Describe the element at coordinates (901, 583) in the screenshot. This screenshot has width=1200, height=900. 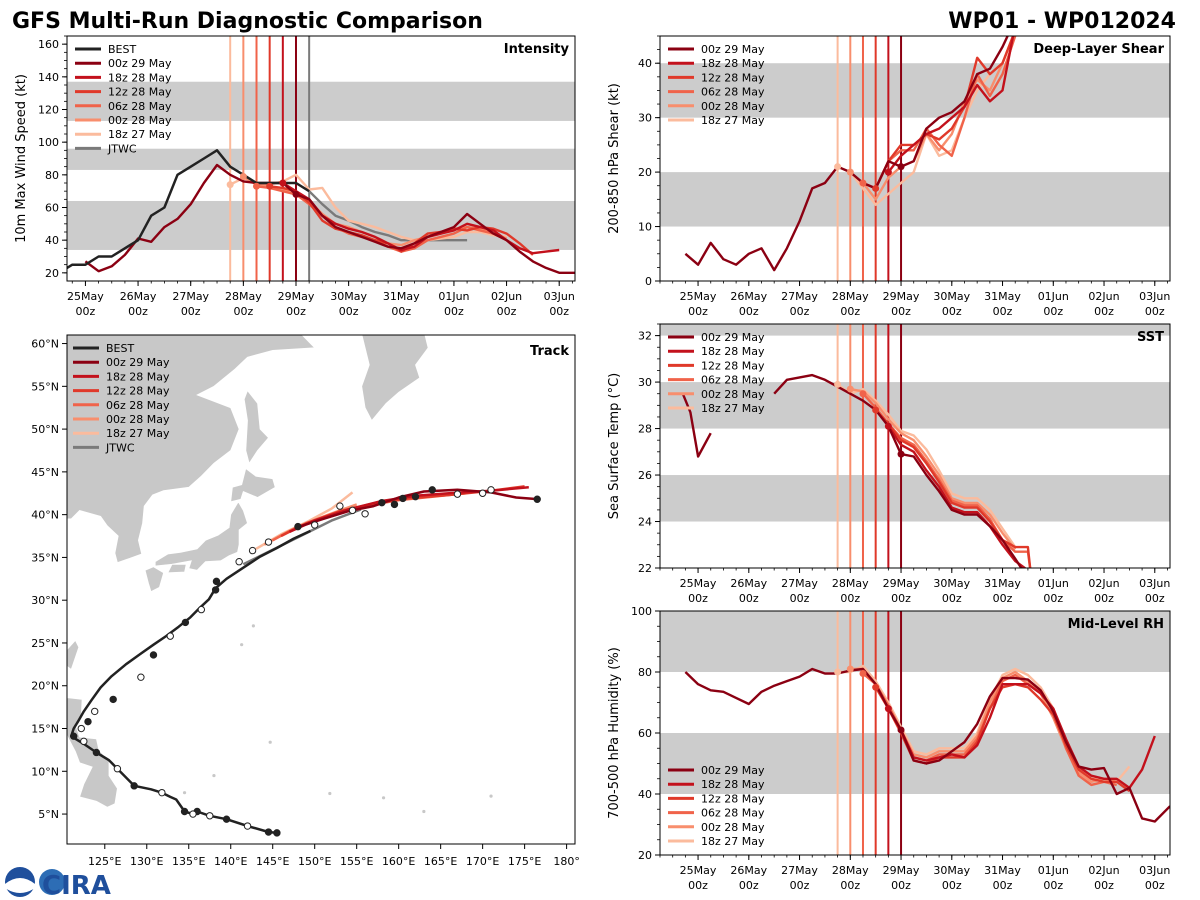
I see `x-tick-date: 29May` at that location.